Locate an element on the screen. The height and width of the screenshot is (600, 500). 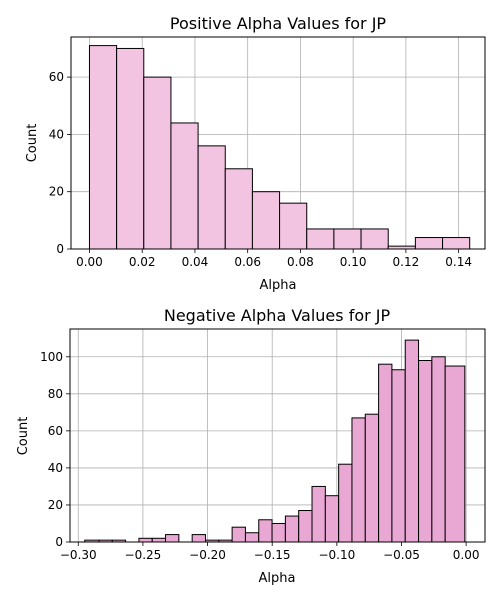
positive-title: Positive Alpha Values for JP is located at coordinates (278, 23).